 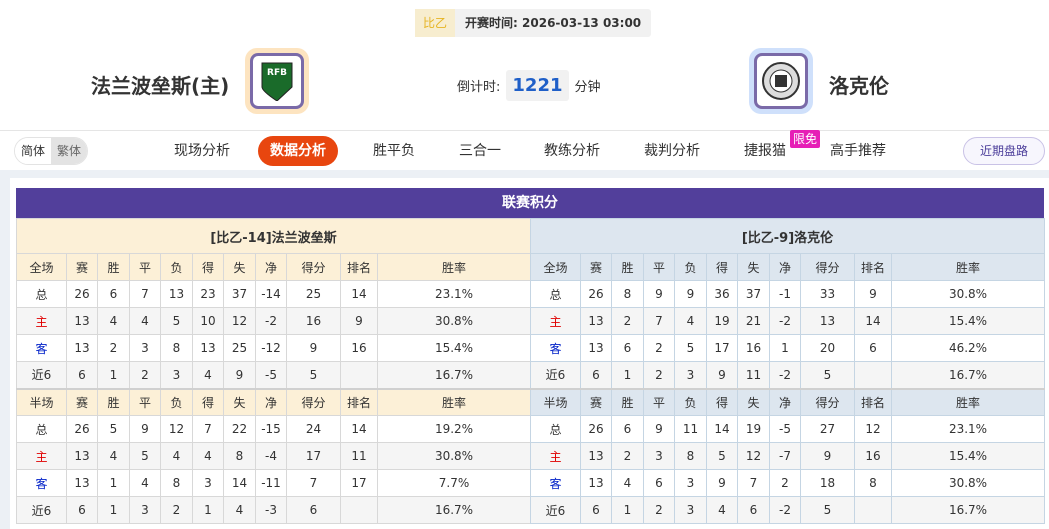 I want to click on cell: 23, so click(x=208, y=294).